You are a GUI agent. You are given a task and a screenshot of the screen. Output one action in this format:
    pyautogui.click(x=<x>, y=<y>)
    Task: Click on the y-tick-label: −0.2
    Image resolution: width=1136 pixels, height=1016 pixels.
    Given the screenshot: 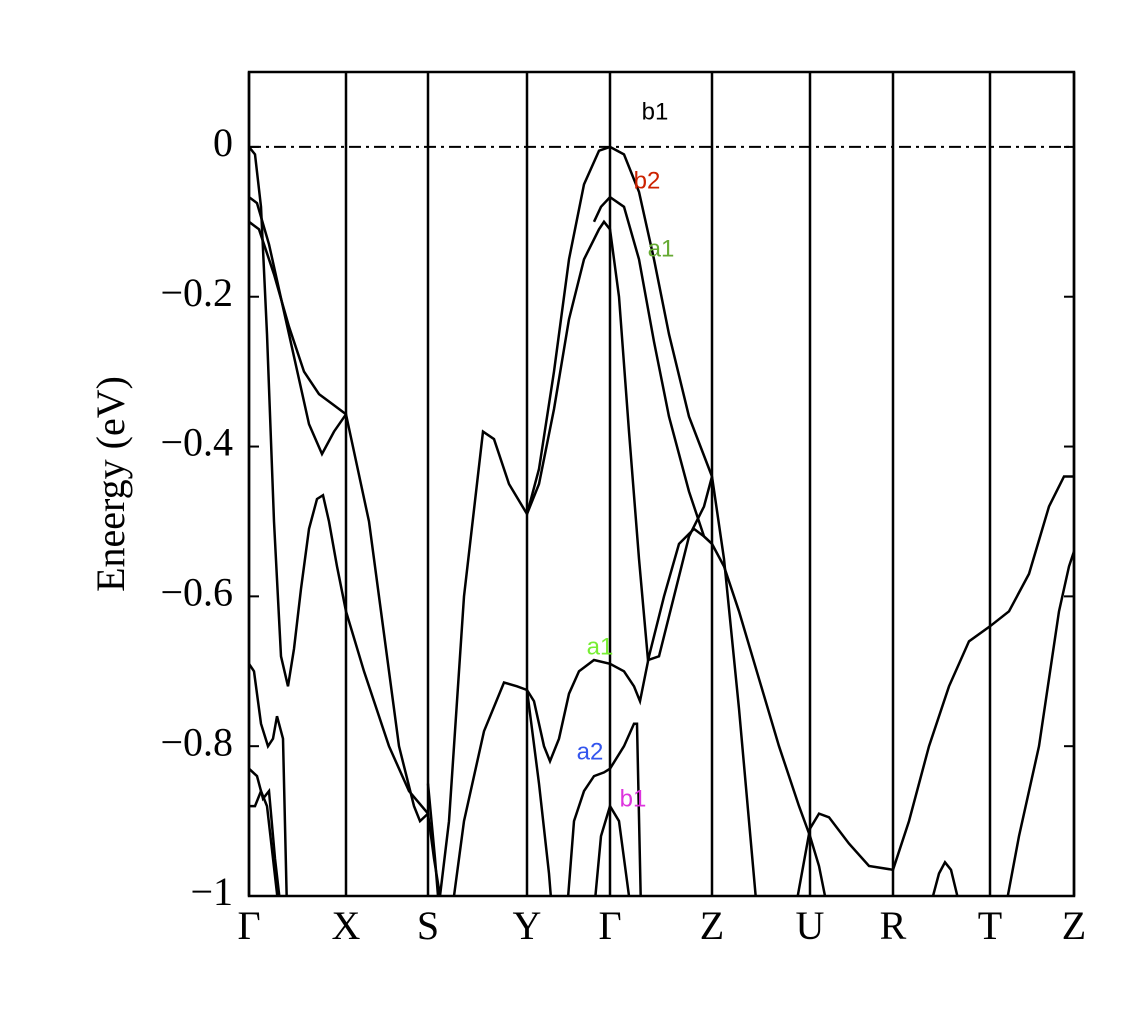 What is the action you would take?
    pyautogui.click(x=196, y=292)
    